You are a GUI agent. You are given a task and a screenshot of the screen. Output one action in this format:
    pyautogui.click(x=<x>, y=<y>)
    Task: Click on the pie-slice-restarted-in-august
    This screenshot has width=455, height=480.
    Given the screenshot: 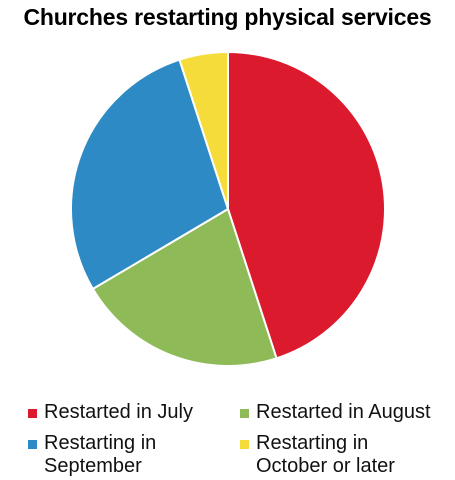 What is the action you would take?
    pyautogui.click(x=184, y=287)
    